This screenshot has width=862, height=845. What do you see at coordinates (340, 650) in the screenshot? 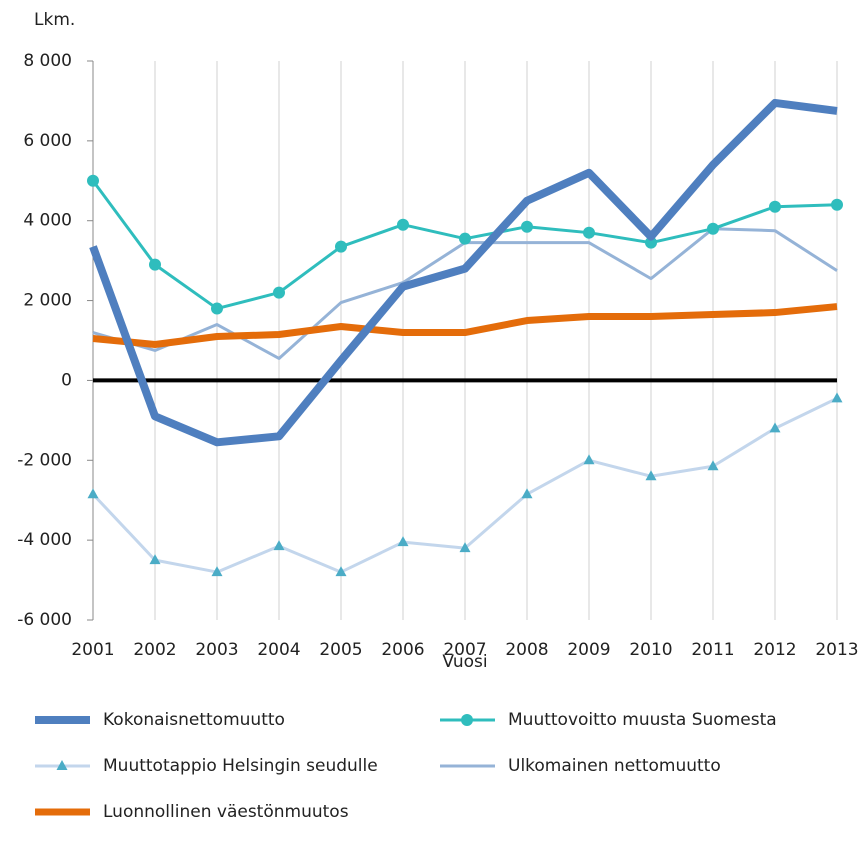
I see `x-tick-label: 2005` at bounding box center [340, 650].